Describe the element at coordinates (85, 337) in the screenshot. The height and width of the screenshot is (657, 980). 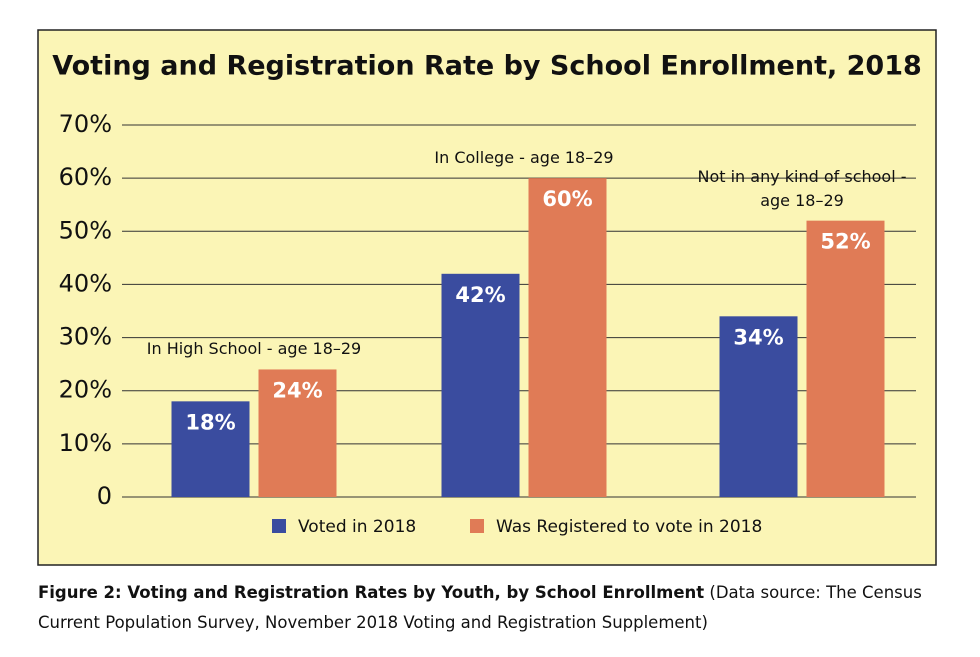
I see `y-tick-label: 30%` at that location.